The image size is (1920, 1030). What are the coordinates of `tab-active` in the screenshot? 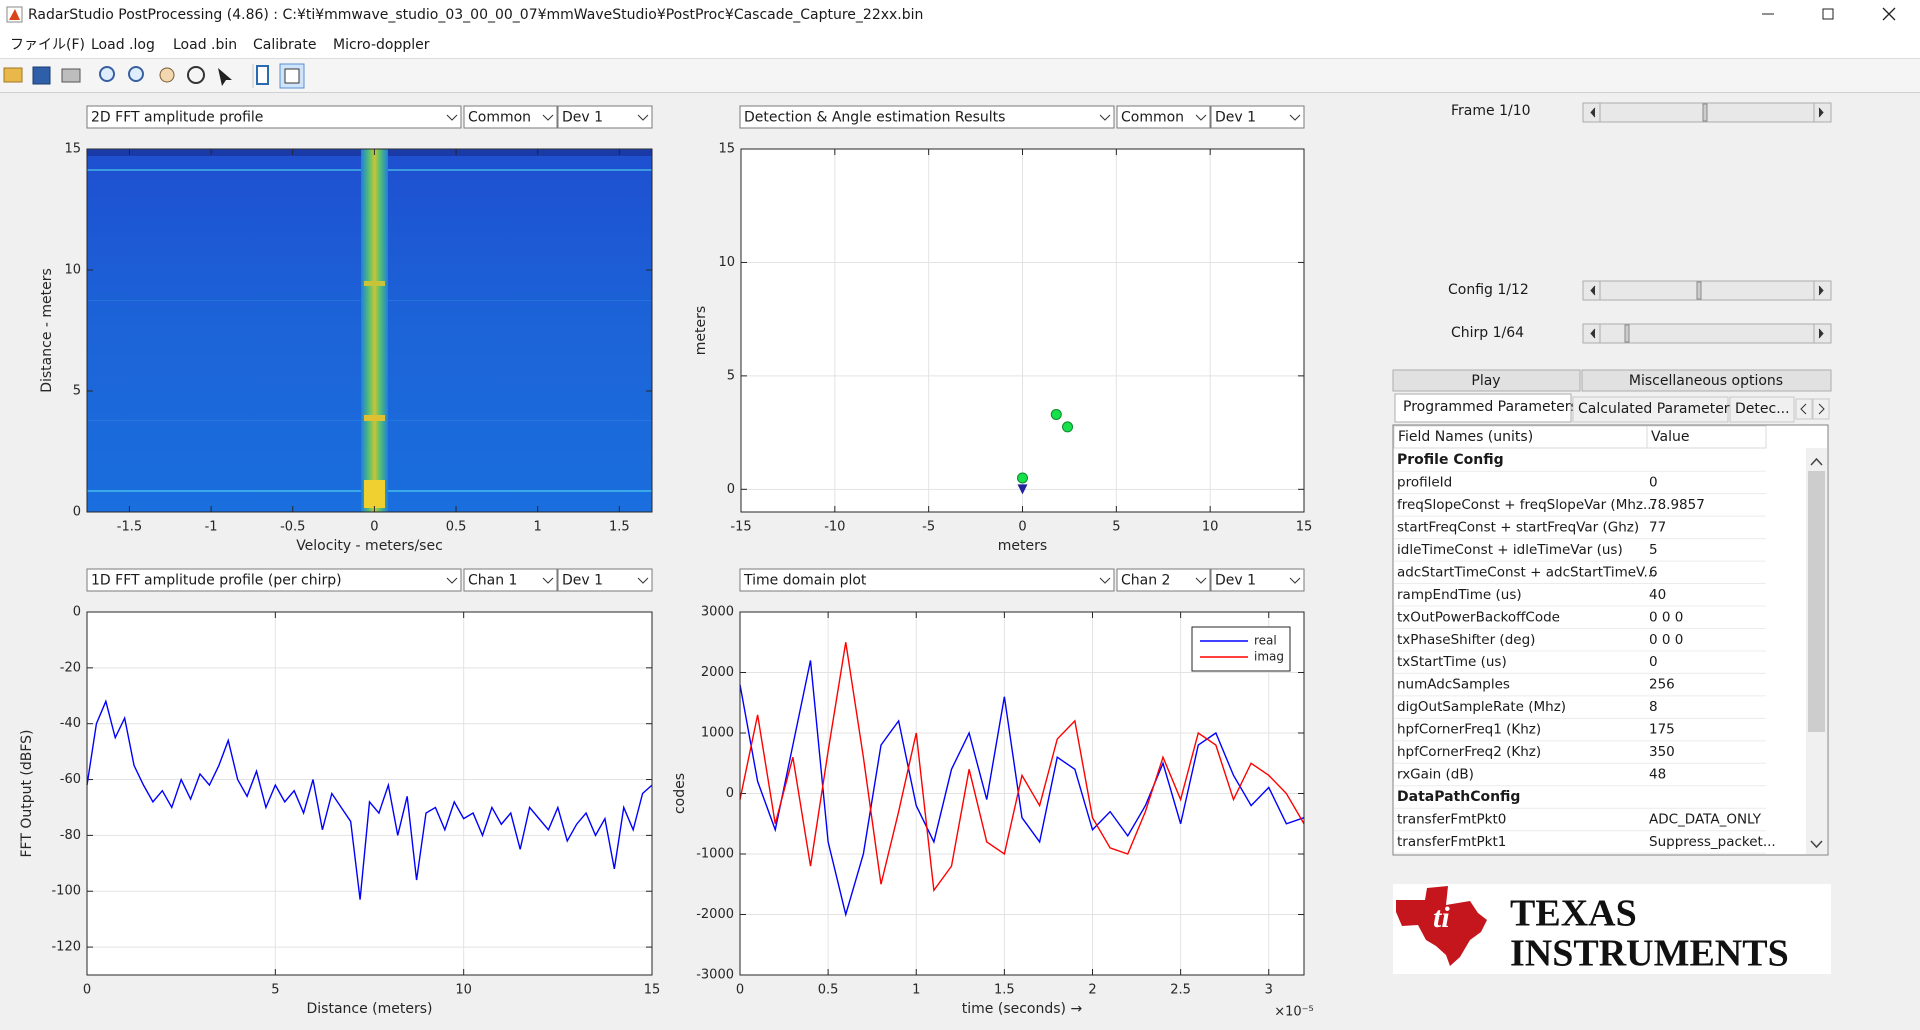 It's located at (1483, 408).